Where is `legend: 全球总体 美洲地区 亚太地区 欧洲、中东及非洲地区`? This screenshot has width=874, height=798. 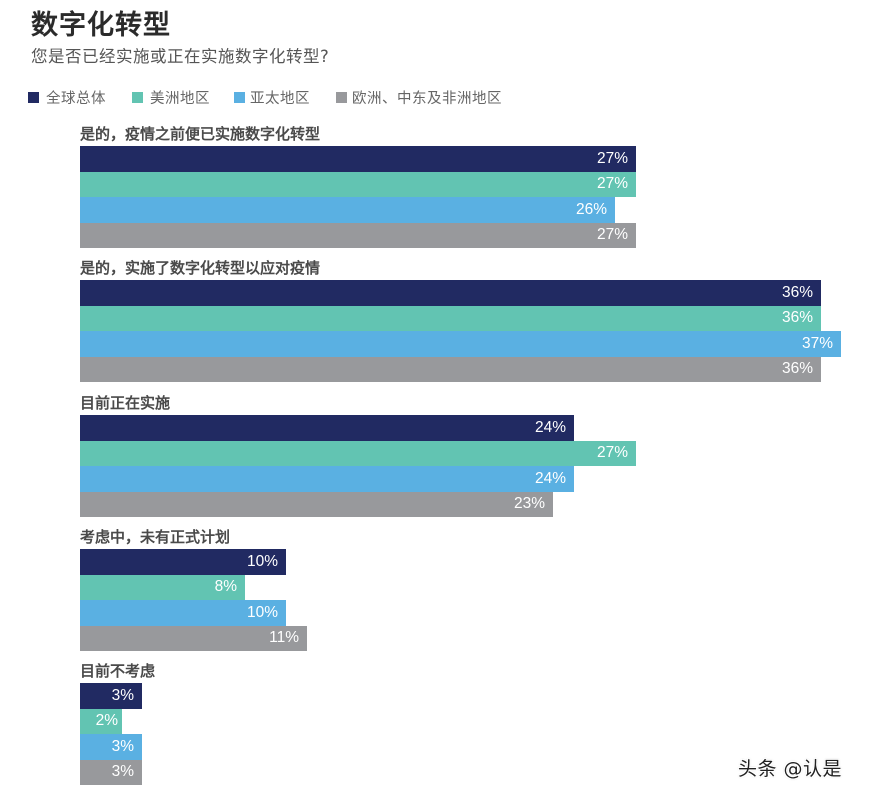 legend: 全球总体 美洲地区 亚太地区 欧洲、中东及非洲地区 is located at coordinates (275, 97).